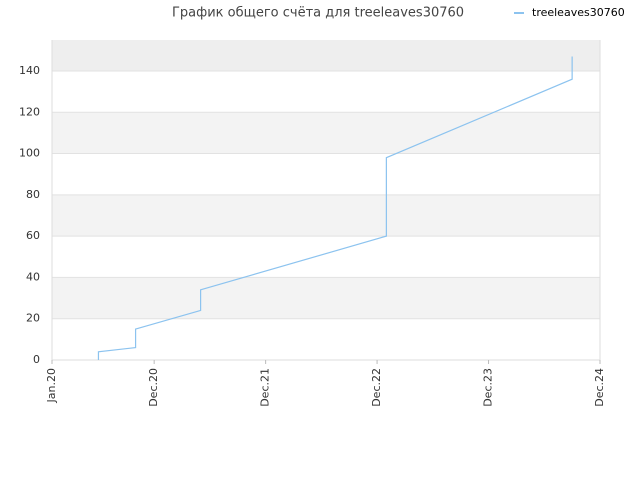 The height and width of the screenshot is (480, 640). Describe the element at coordinates (33, 276) in the screenshot. I see `y-tick-label: 40` at that location.